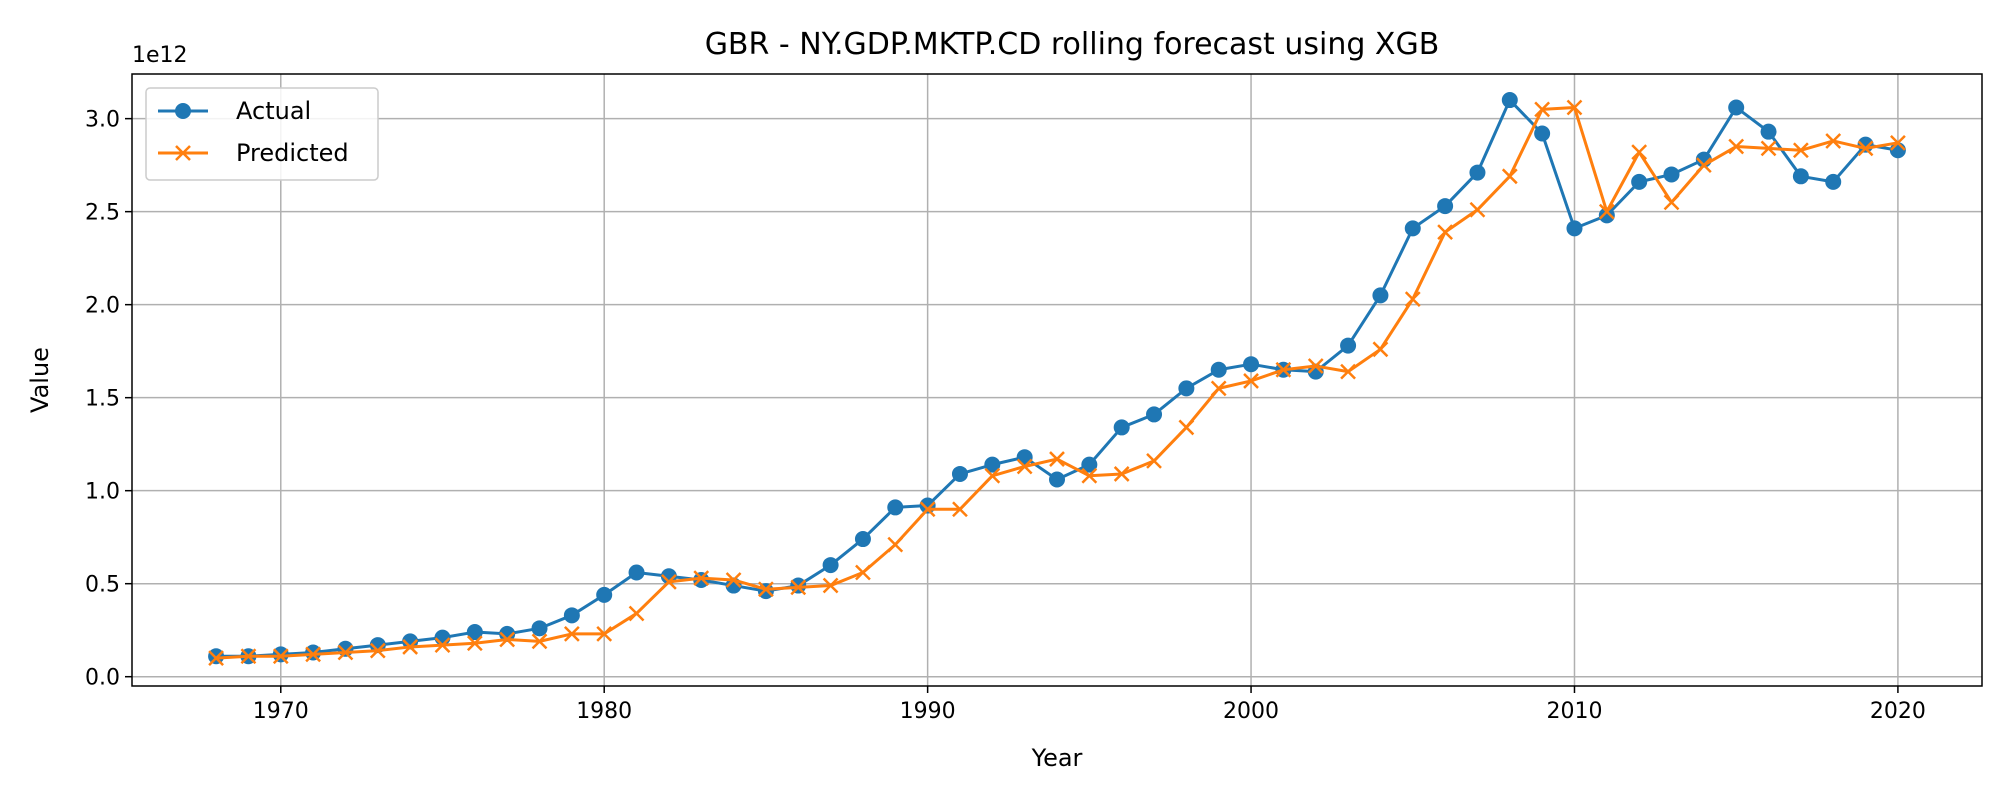 The image size is (2000, 800). What do you see at coordinates (1574, 711) in the screenshot?
I see `x-tick-label: 2010` at bounding box center [1574, 711].